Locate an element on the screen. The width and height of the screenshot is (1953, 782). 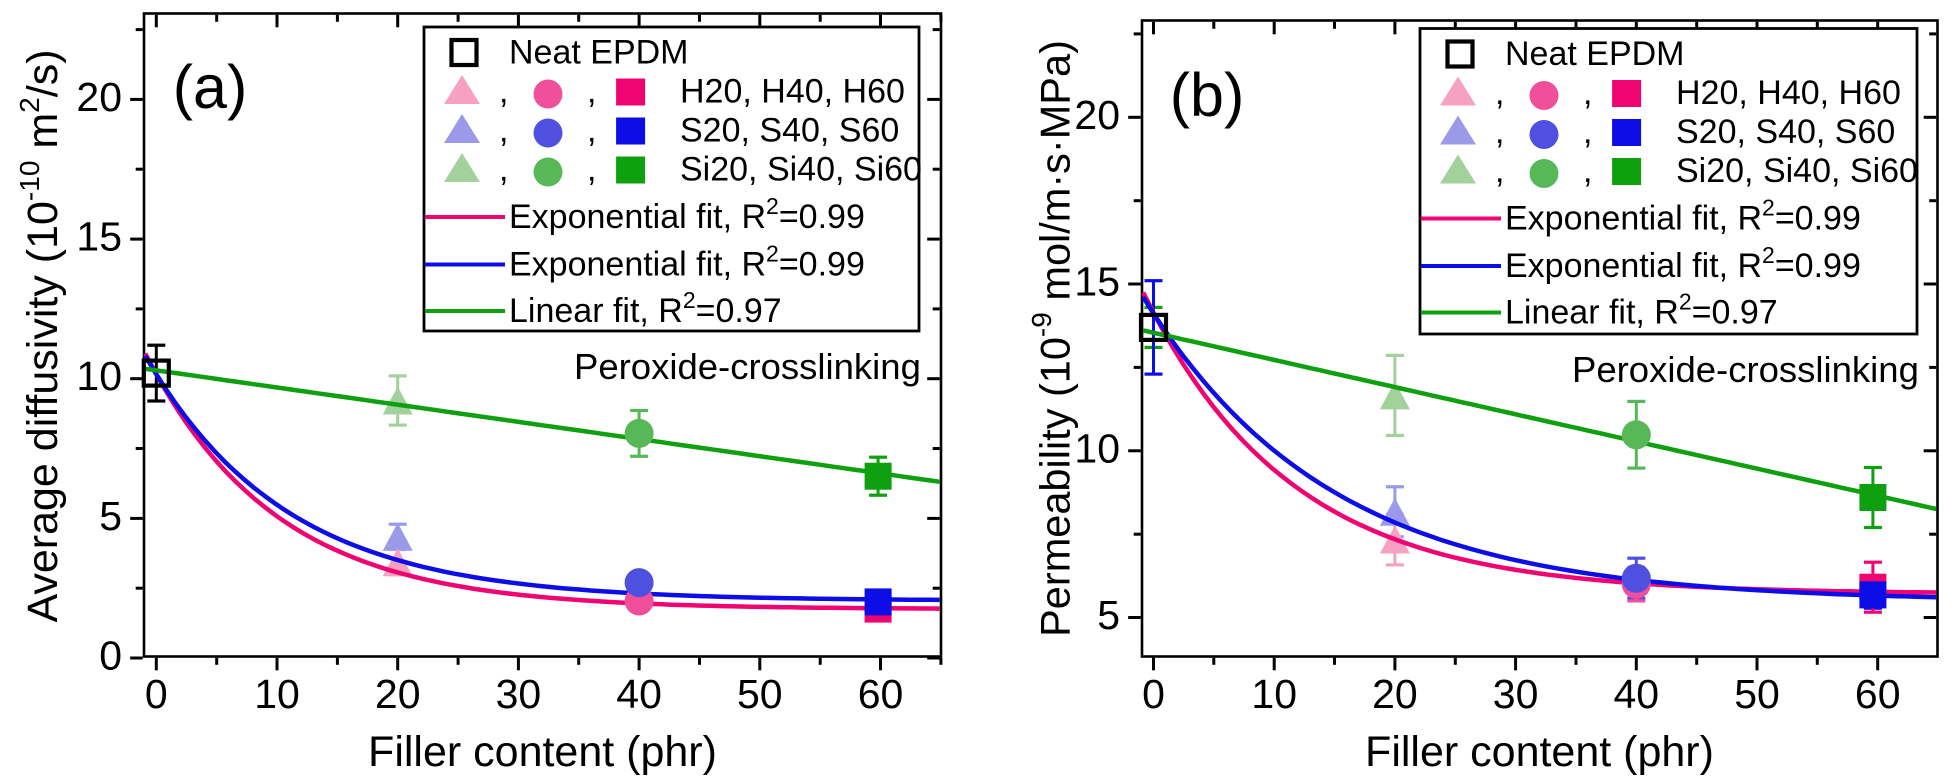
svg-text:Average diffusivity (10-10​ m2: Average diffusivity (10-10​ m2​/s) is located at coordinates (41, 335).